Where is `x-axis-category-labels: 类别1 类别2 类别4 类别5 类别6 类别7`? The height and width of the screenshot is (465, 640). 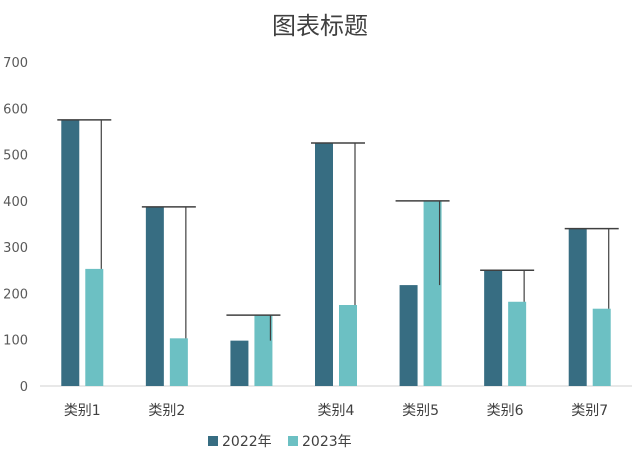
x-axis-category-labels: 类别1 类别2 类别4 类别5 类别6 类别7 is located at coordinates (336, 411).